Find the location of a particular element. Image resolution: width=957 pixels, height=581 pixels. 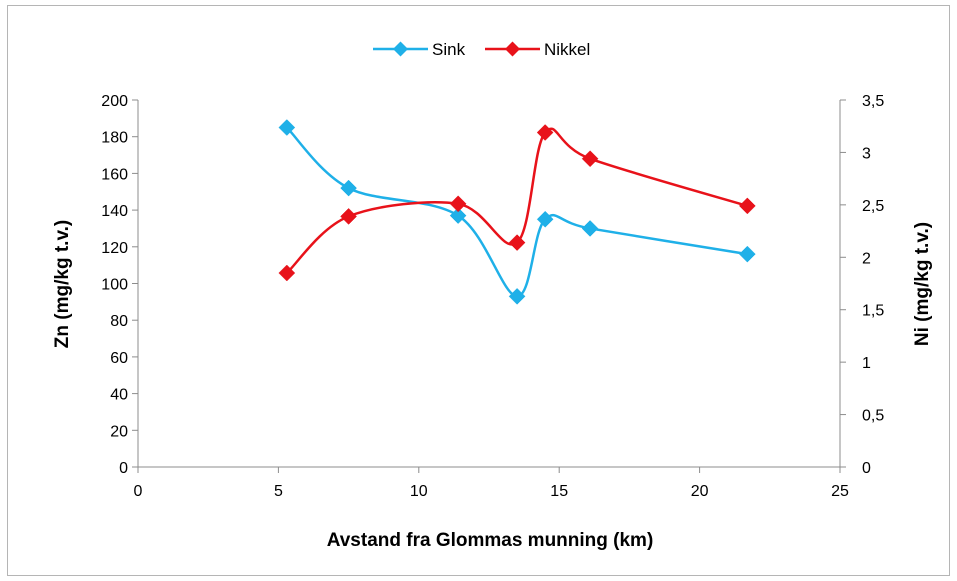

series-line-nikkel is located at coordinates (516, 200).